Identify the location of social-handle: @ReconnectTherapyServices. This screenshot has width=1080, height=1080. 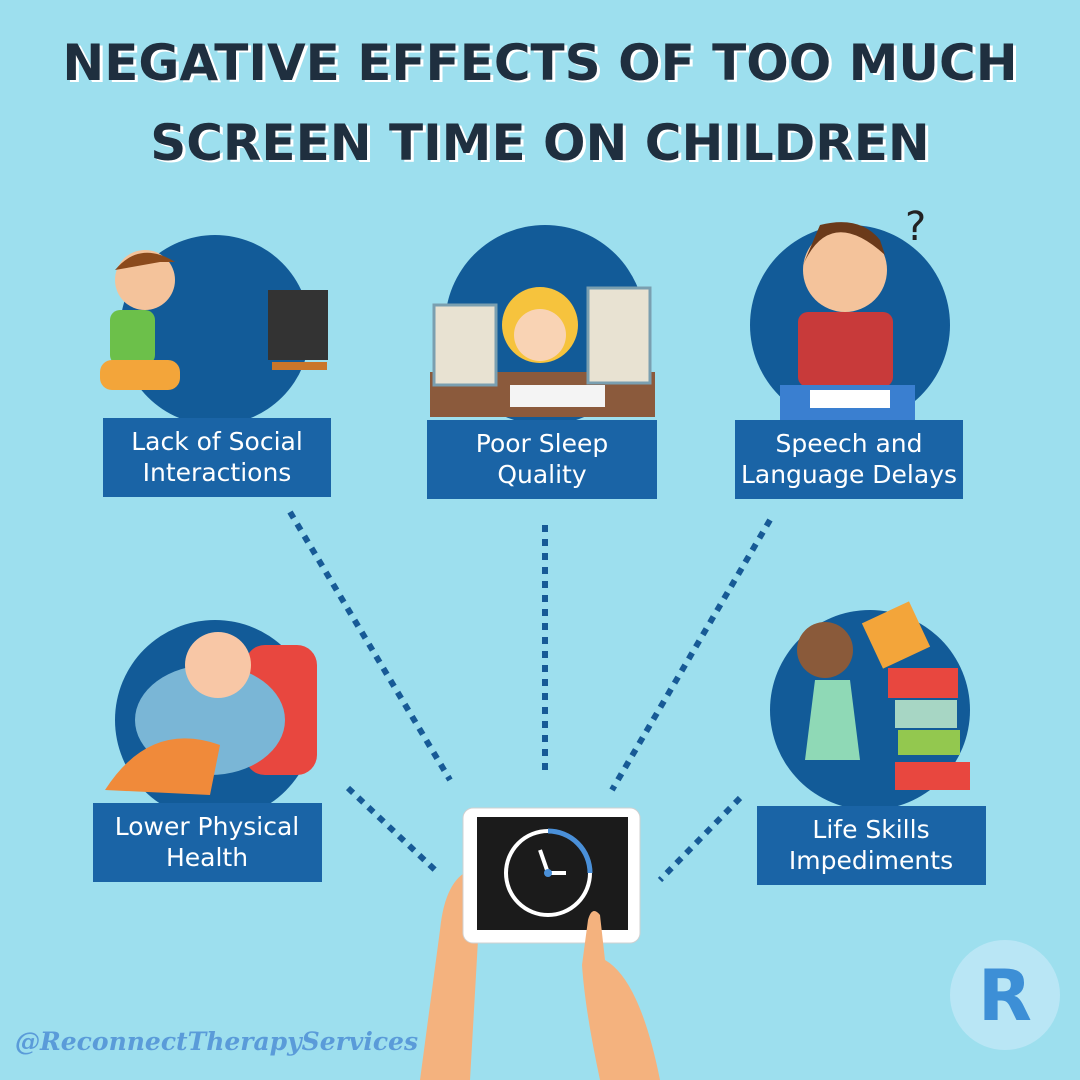
(216, 1041).